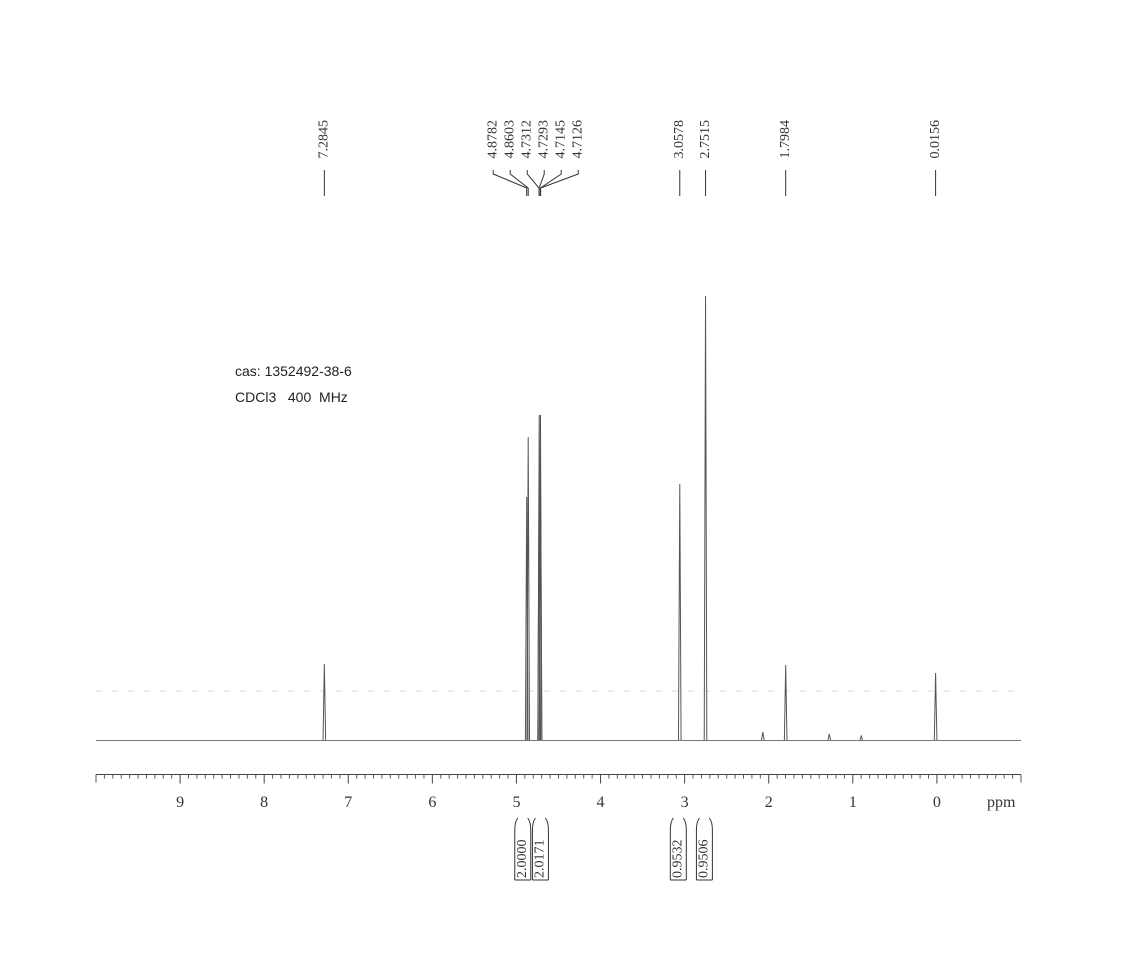  I want to click on x-tick-label: 4, so click(601, 802).